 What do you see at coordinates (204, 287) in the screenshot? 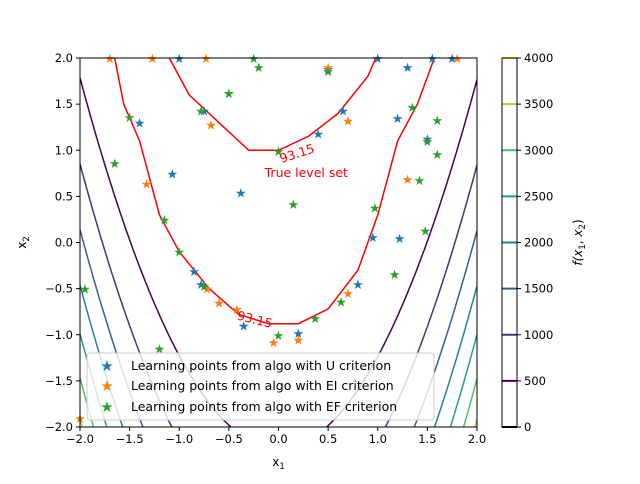
I see `point-series-2-24: ★` at bounding box center [204, 287].